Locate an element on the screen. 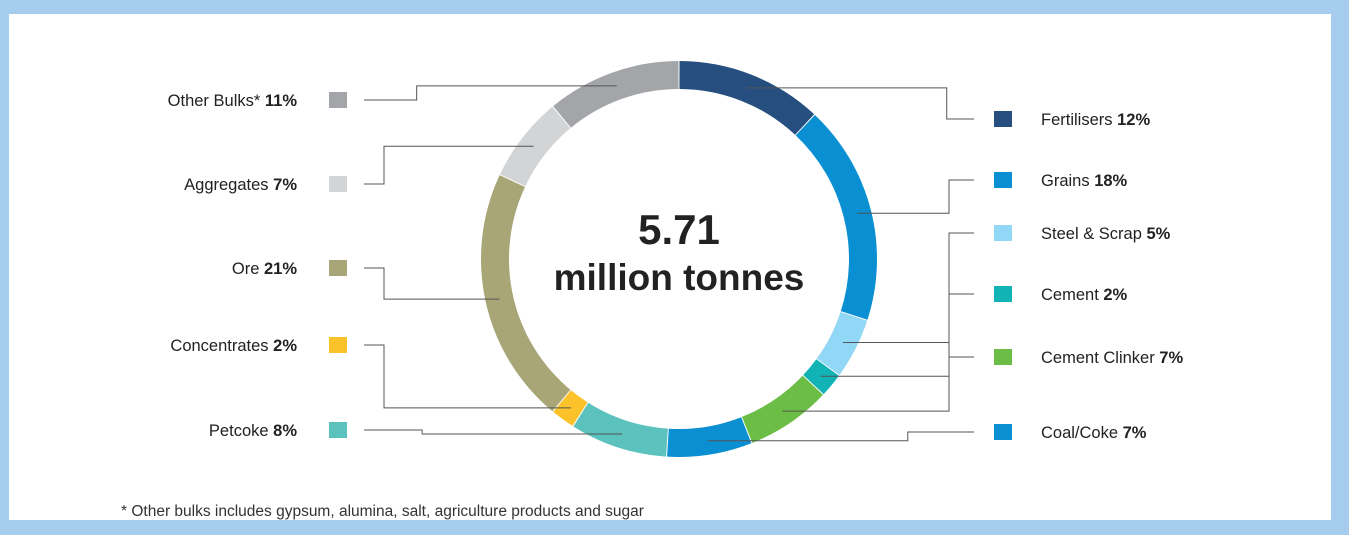 The image size is (1349, 535). leader-line-ore is located at coordinates (432, 283).